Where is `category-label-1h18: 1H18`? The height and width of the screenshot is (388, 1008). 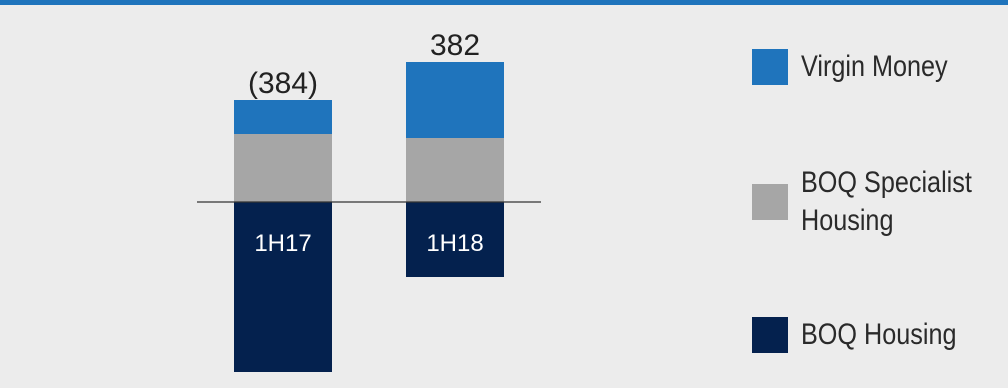 category-label-1h18: 1H18 is located at coordinates (454, 243).